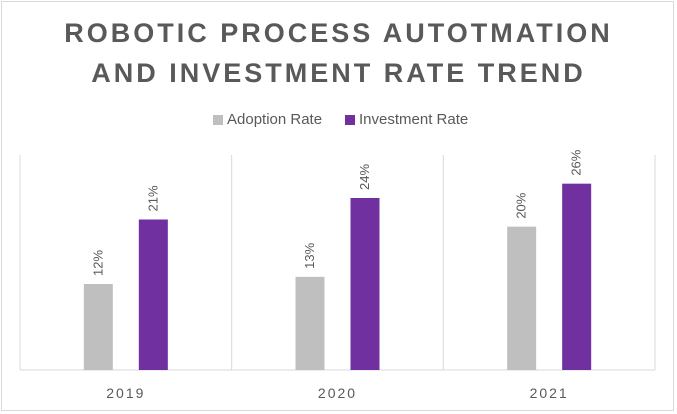 The height and width of the screenshot is (414, 677). I want to click on x-tick-label-2021: 2021, so click(549, 393).